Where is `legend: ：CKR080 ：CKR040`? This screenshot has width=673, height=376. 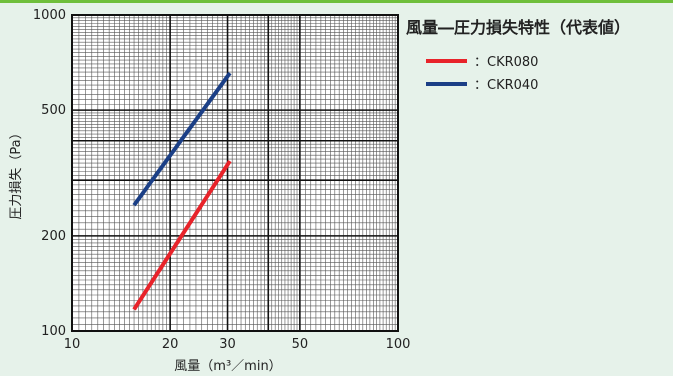 legend: ：CKR080 ：CKR040 is located at coordinates (482, 74).